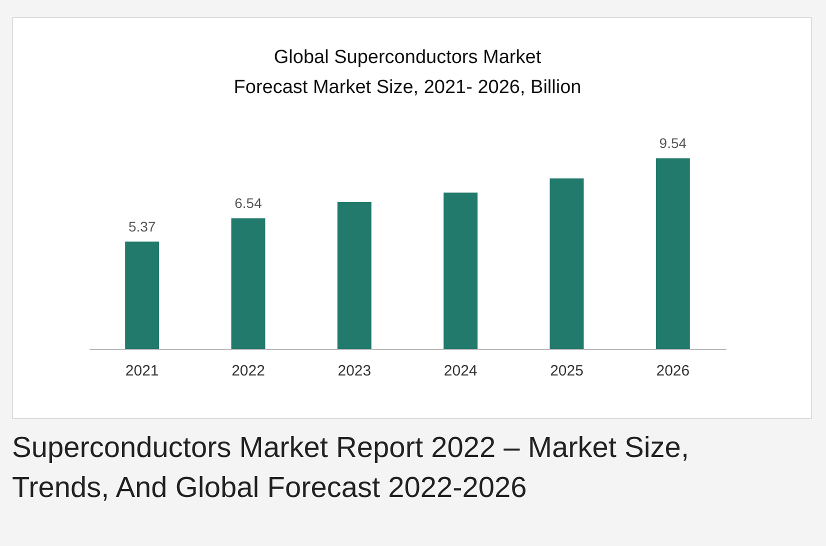  I want to click on x-tick-label: 2024, so click(461, 371).